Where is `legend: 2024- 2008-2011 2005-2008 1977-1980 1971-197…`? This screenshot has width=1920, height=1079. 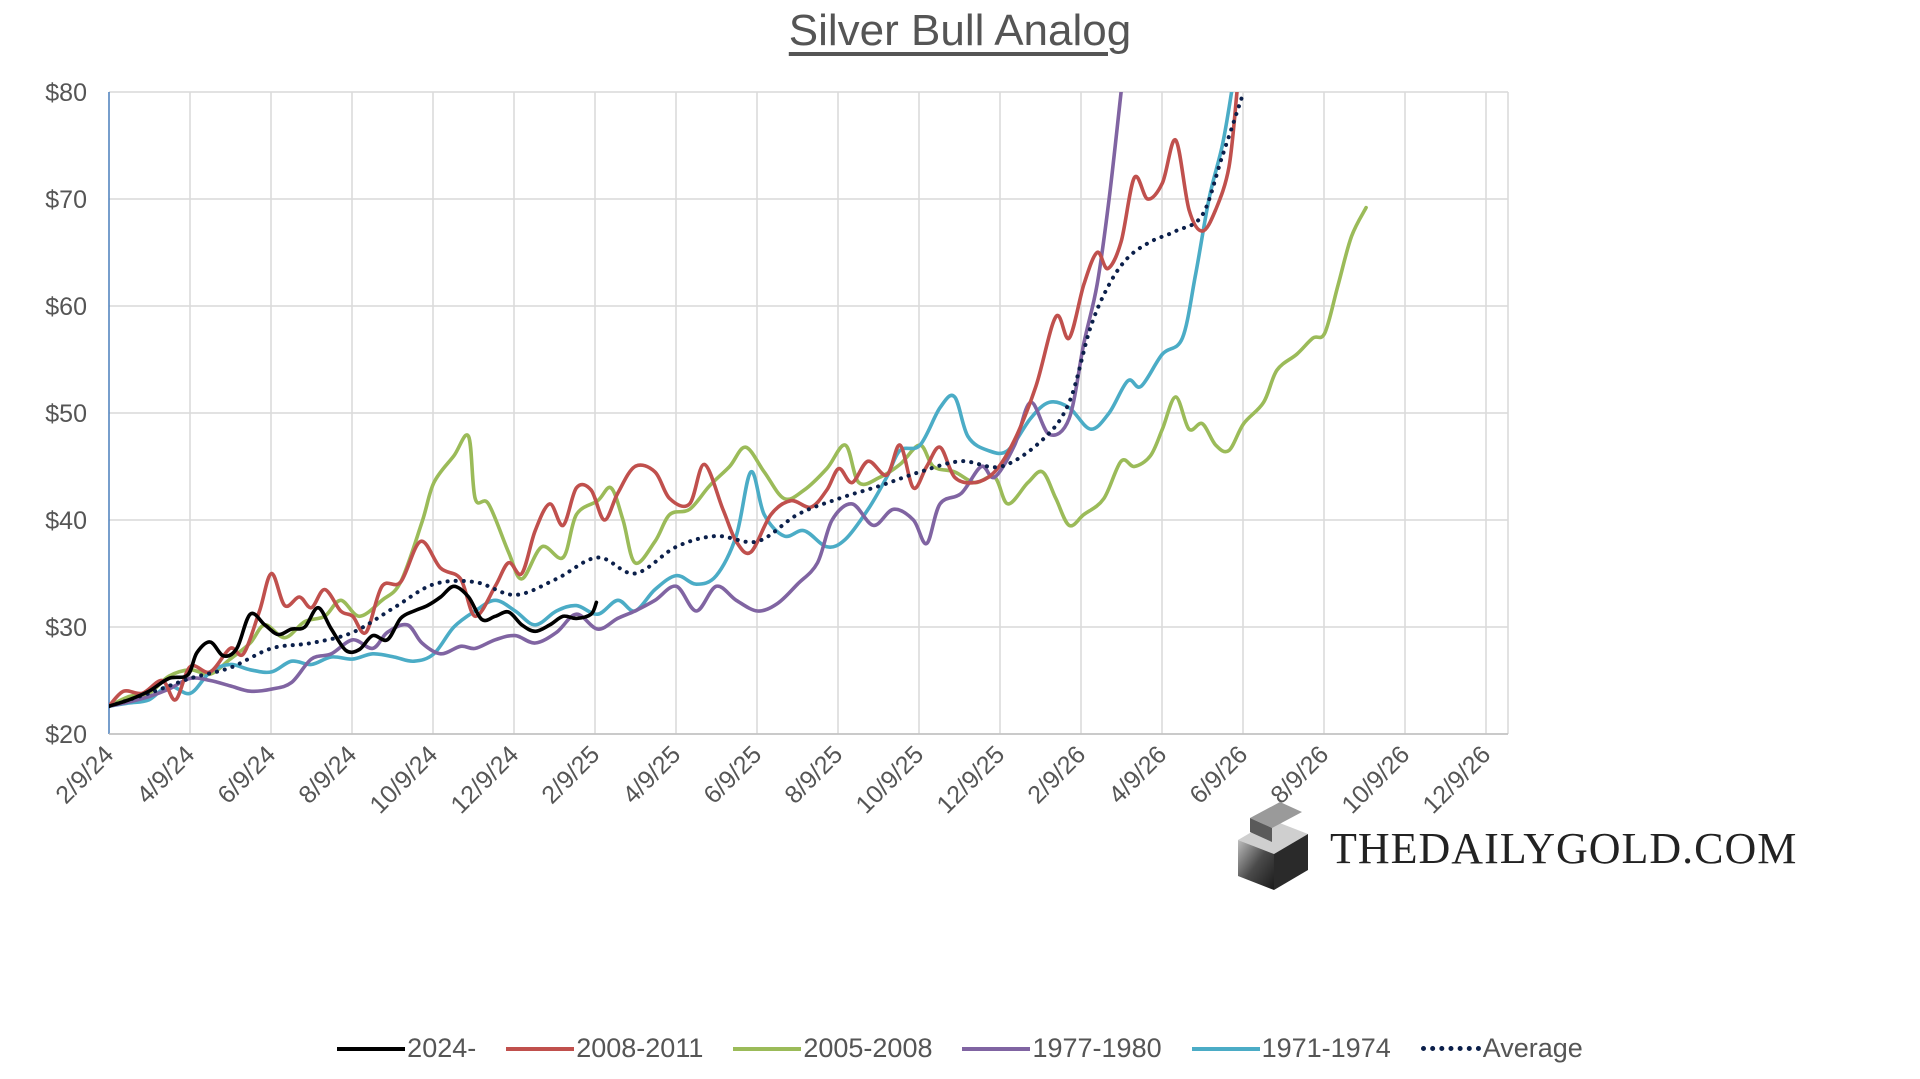
legend: 2024- 2008-2011 2005-2008 1977-1980 1971-197… is located at coordinates (960, 1048).